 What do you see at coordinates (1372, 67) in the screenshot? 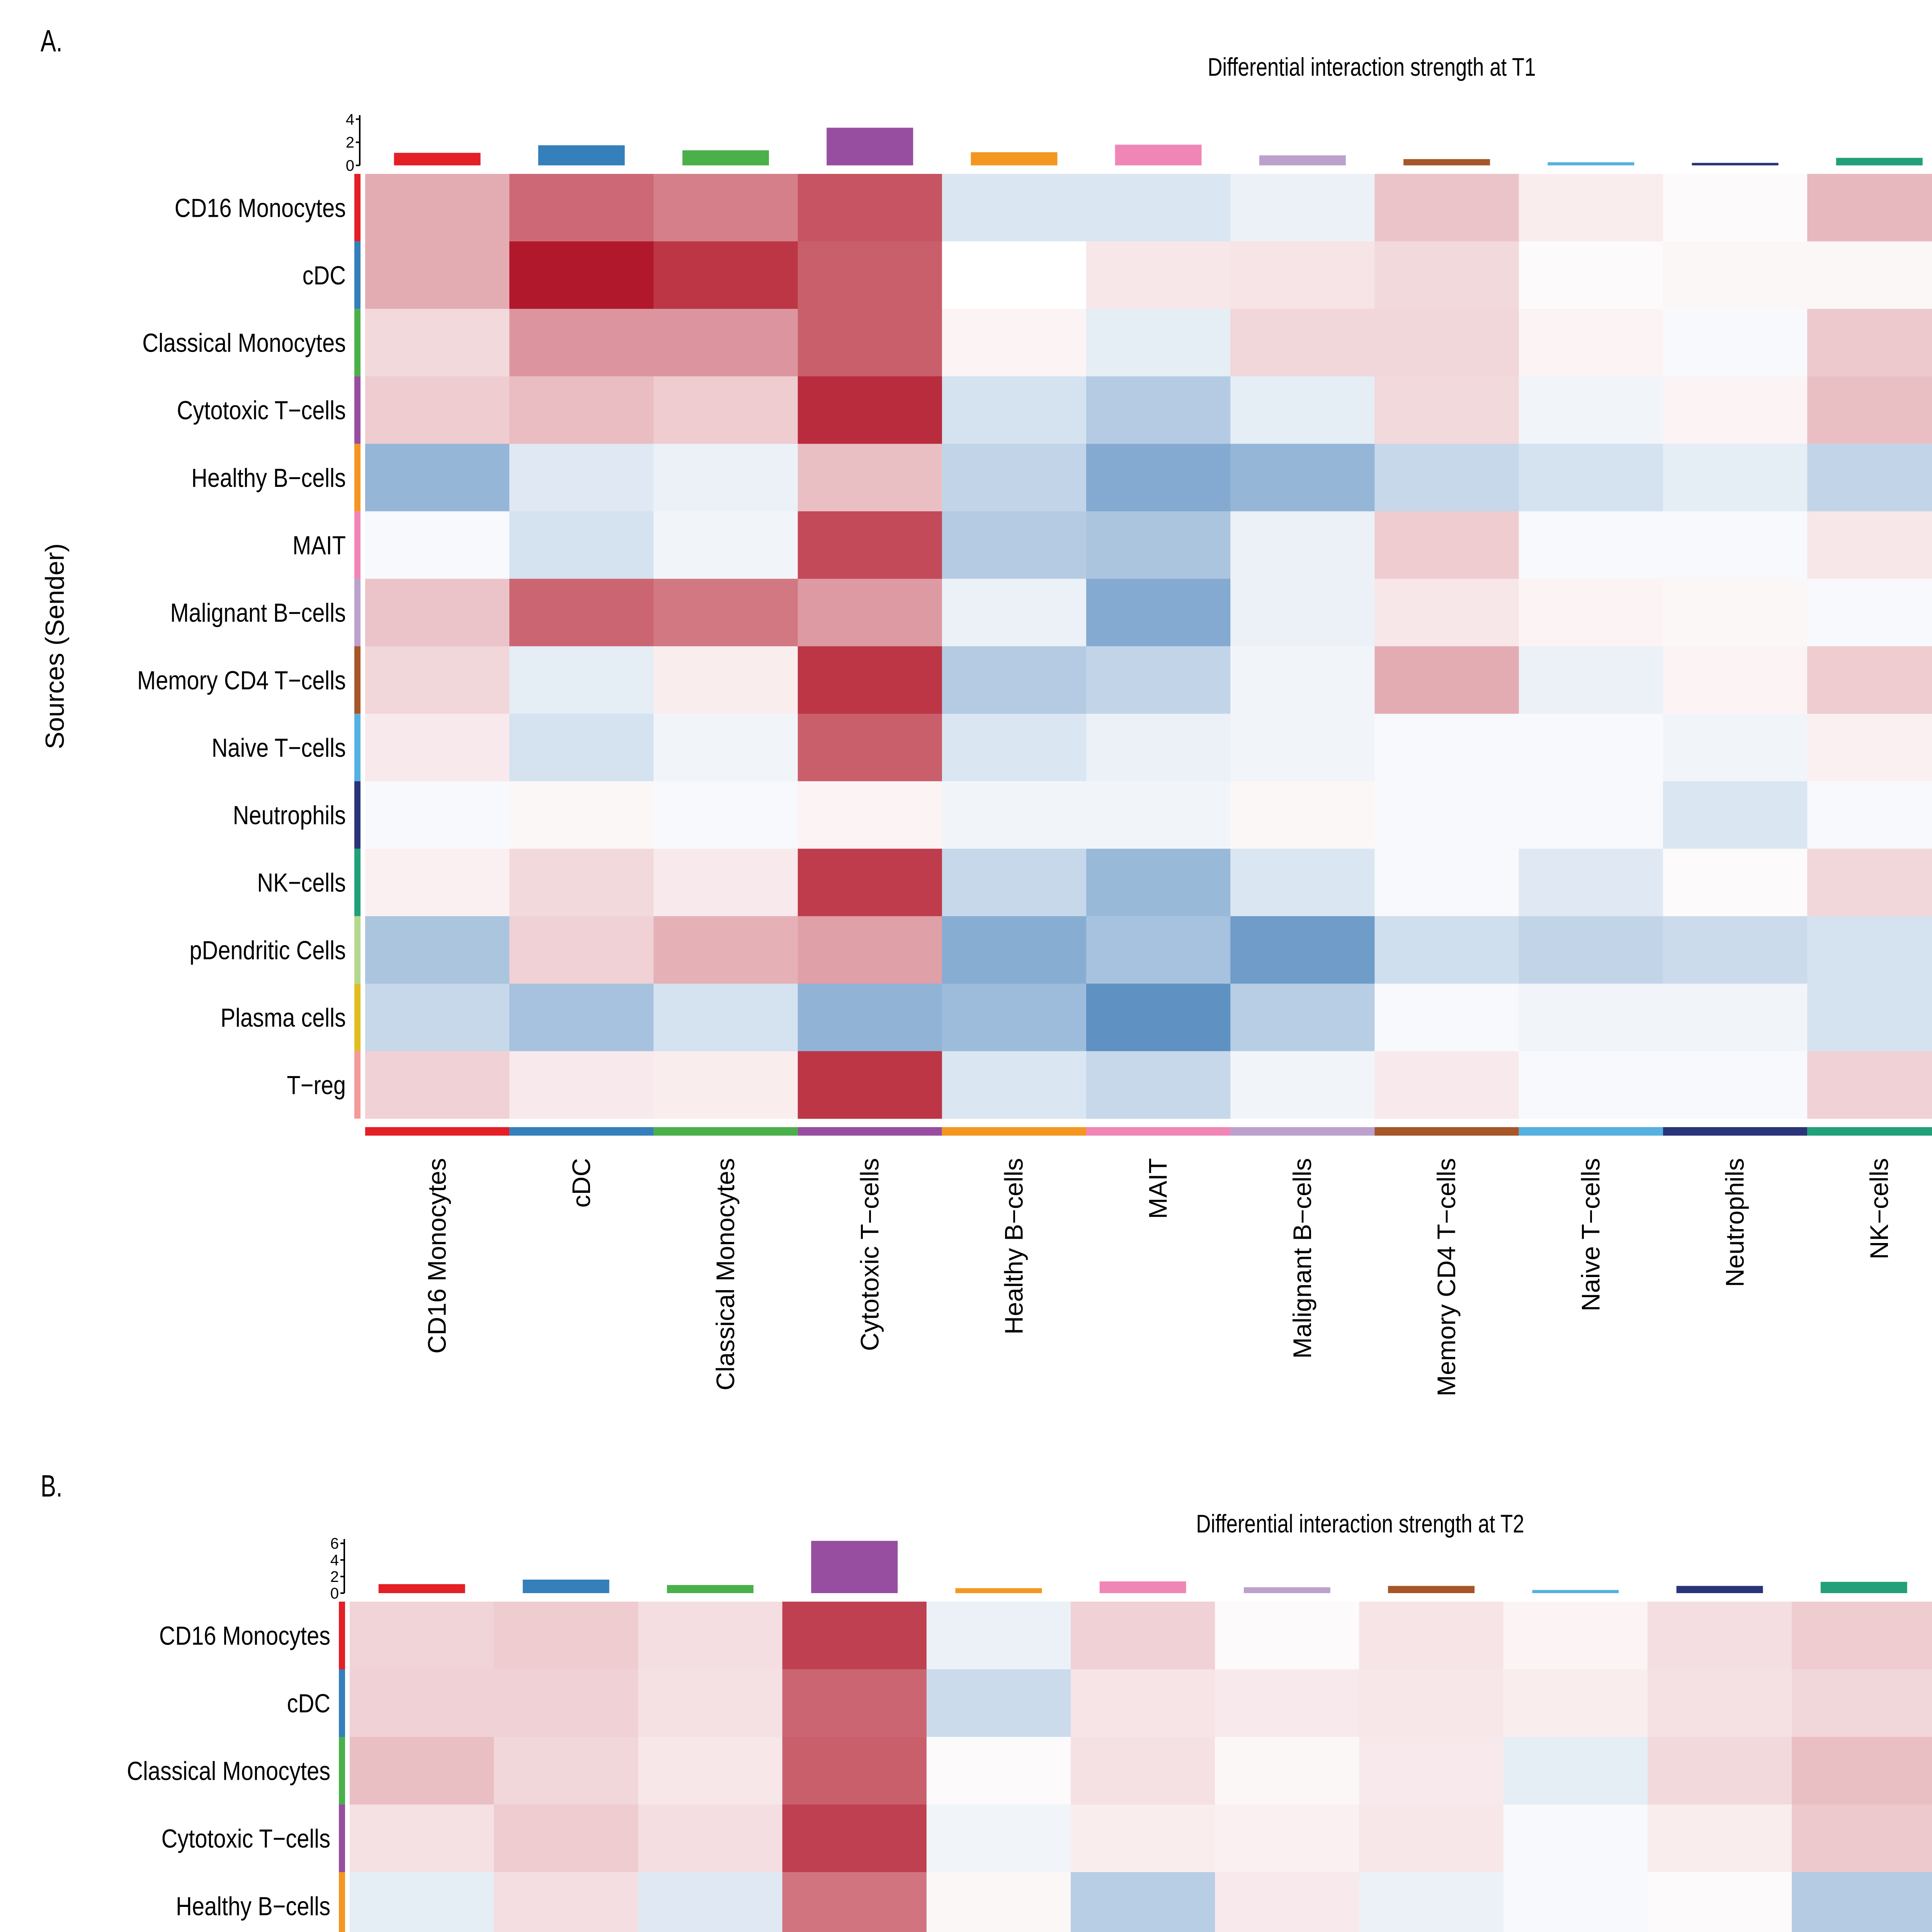
I see `chart-title: Differential interaction strength at T1` at bounding box center [1372, 67].